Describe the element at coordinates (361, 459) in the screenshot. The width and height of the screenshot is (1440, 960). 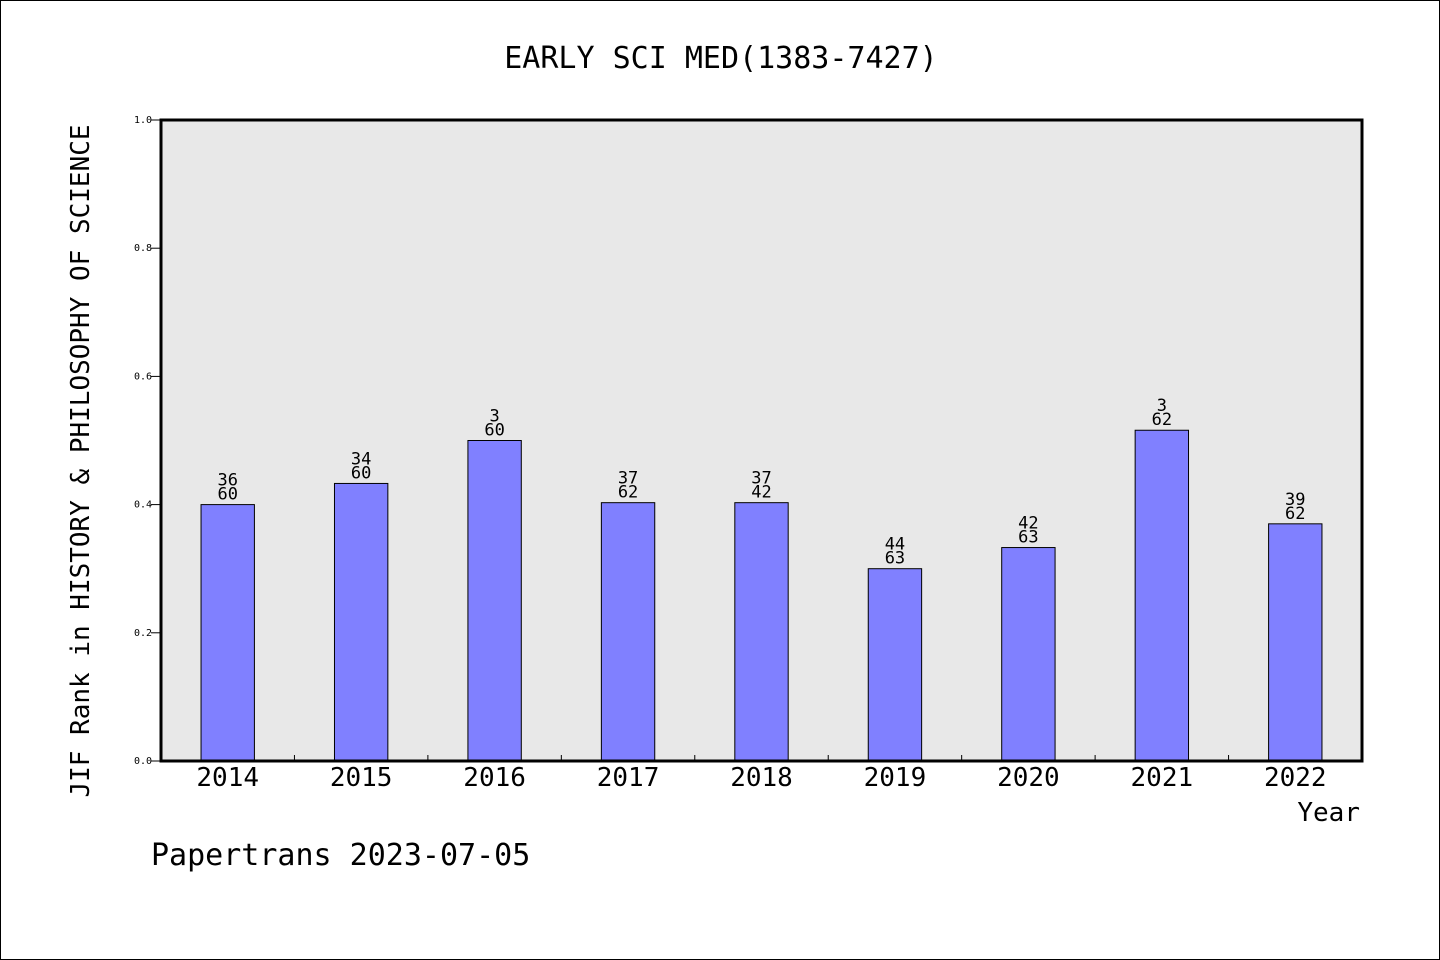
I see `bar-rank-label: 34` at that location.